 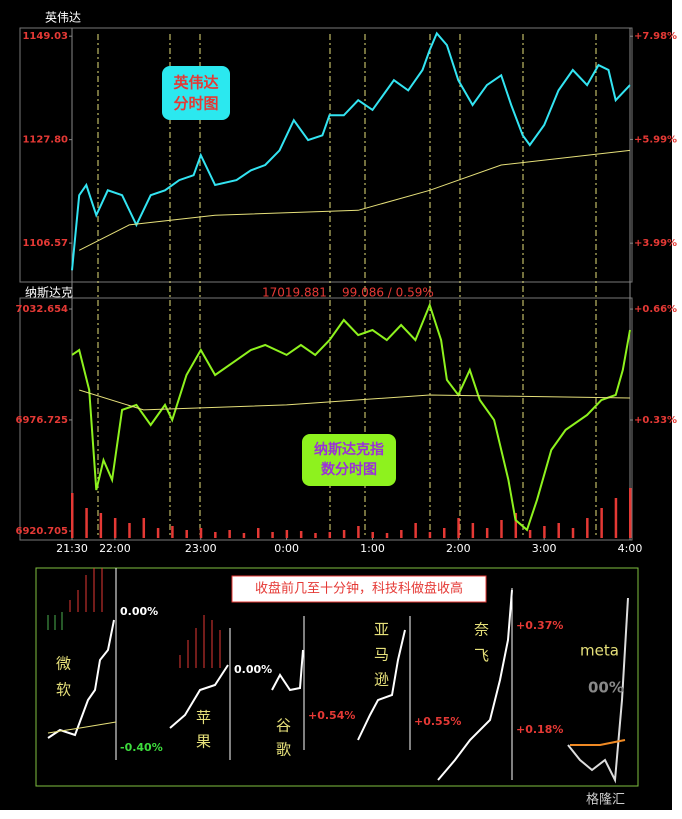 What do you see at coordinates (41, 420) in the screenshot?
I see `y-tick-label: 6976.725` at bounding box center [41, 420].